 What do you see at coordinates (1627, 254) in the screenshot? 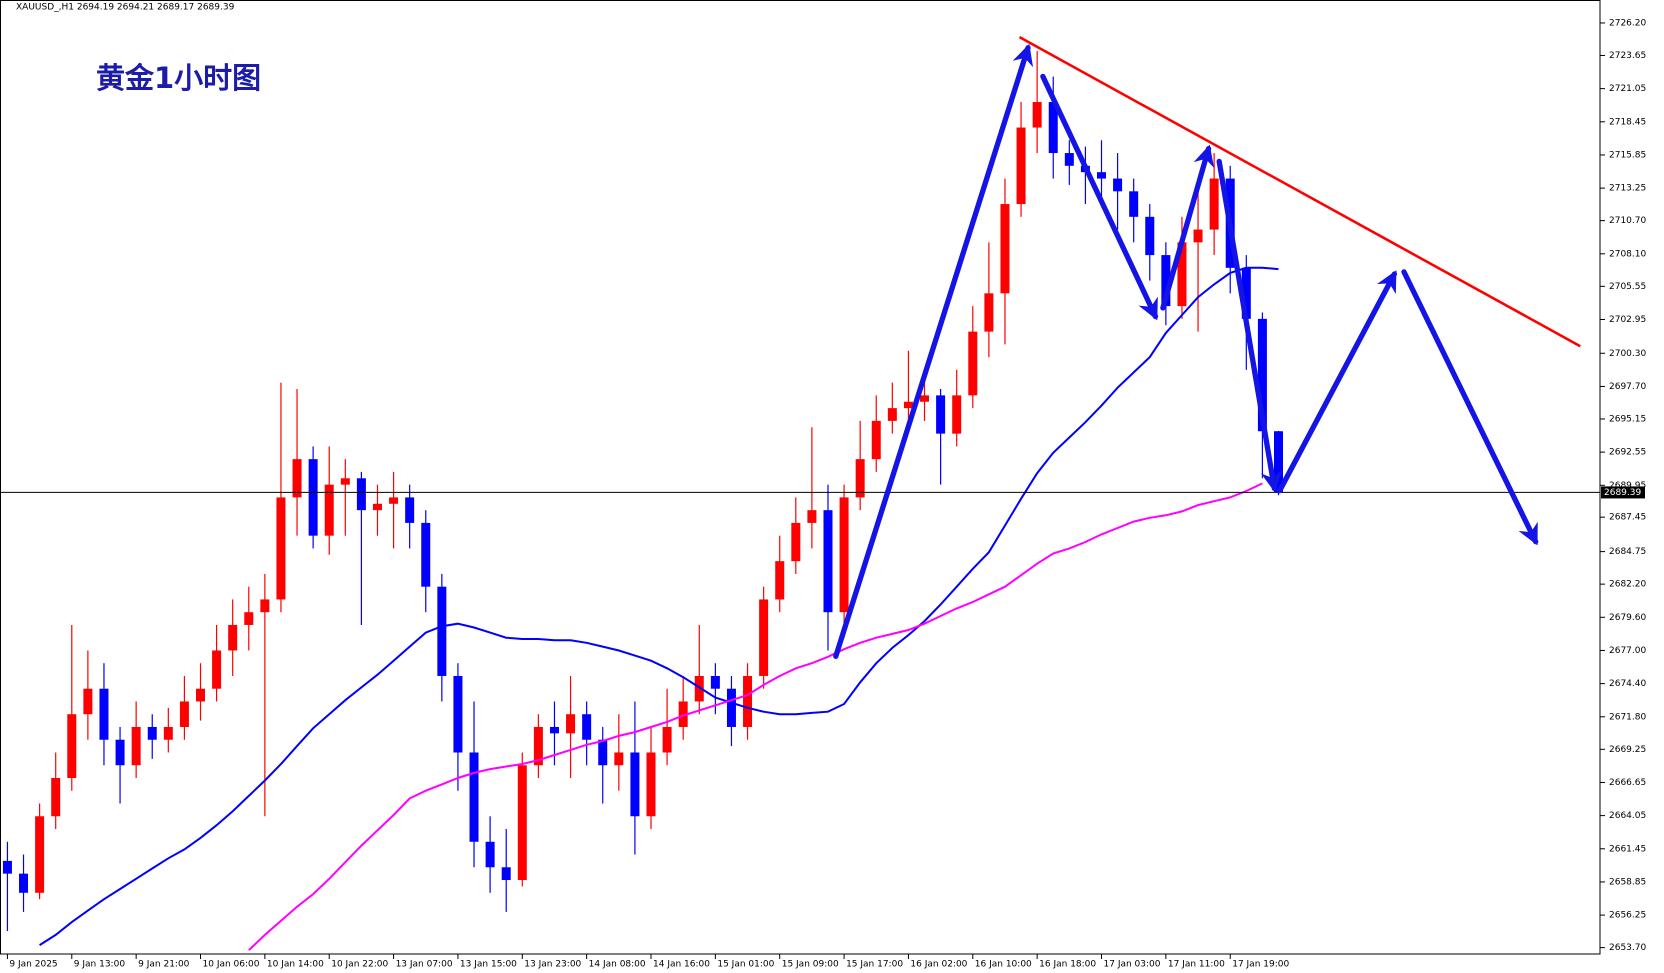
I see `y-tick-label: 2708.10` at bounding box center [1627, 254].